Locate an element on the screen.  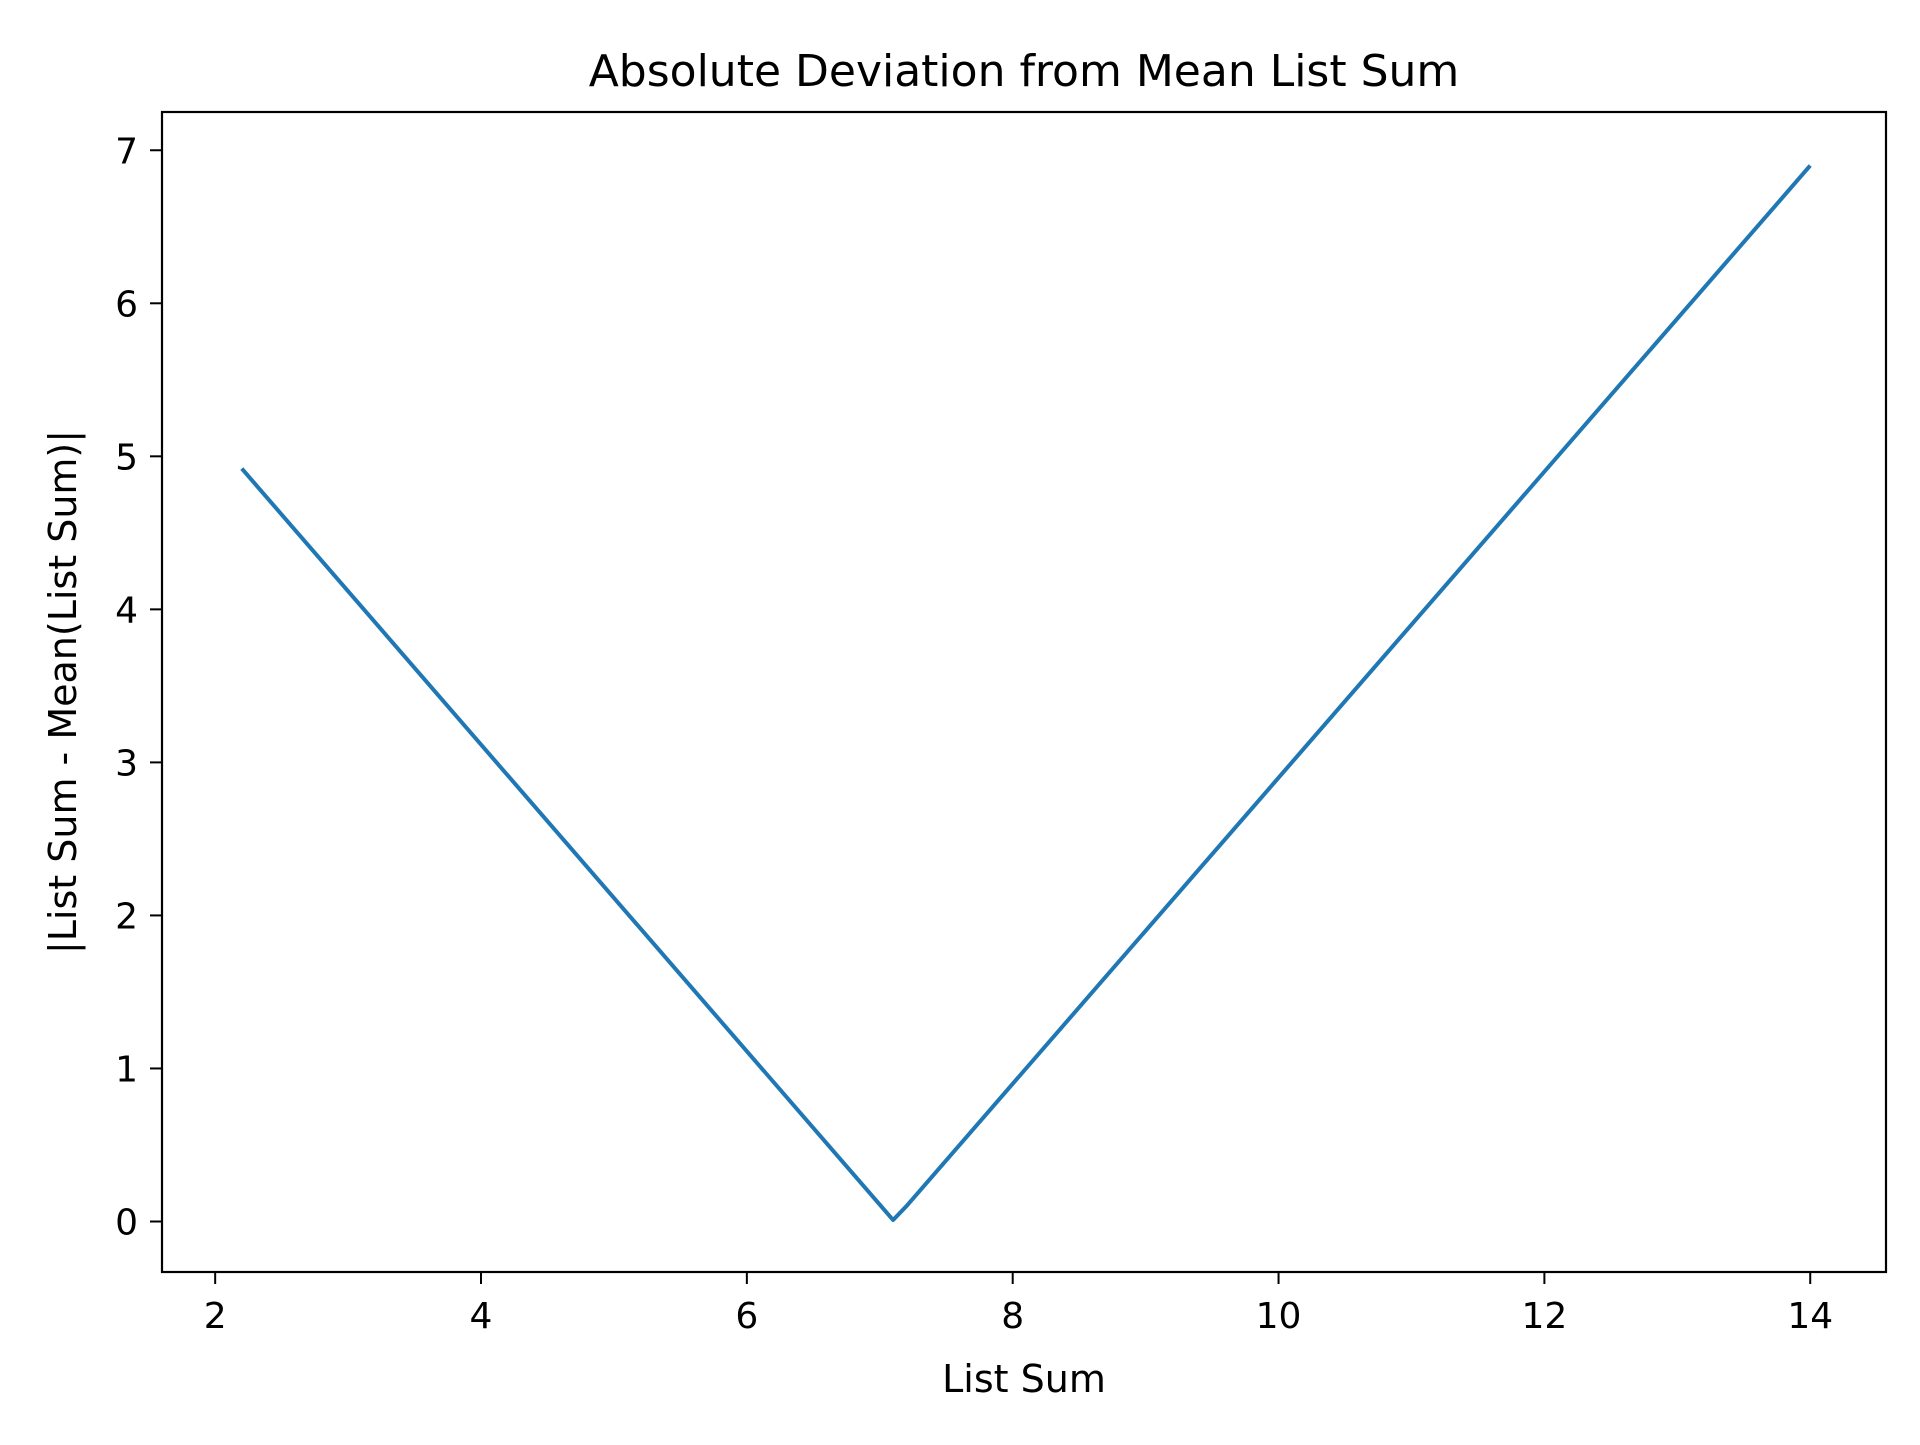
y-tick-label: 4 is located at coordinates (126, 610).